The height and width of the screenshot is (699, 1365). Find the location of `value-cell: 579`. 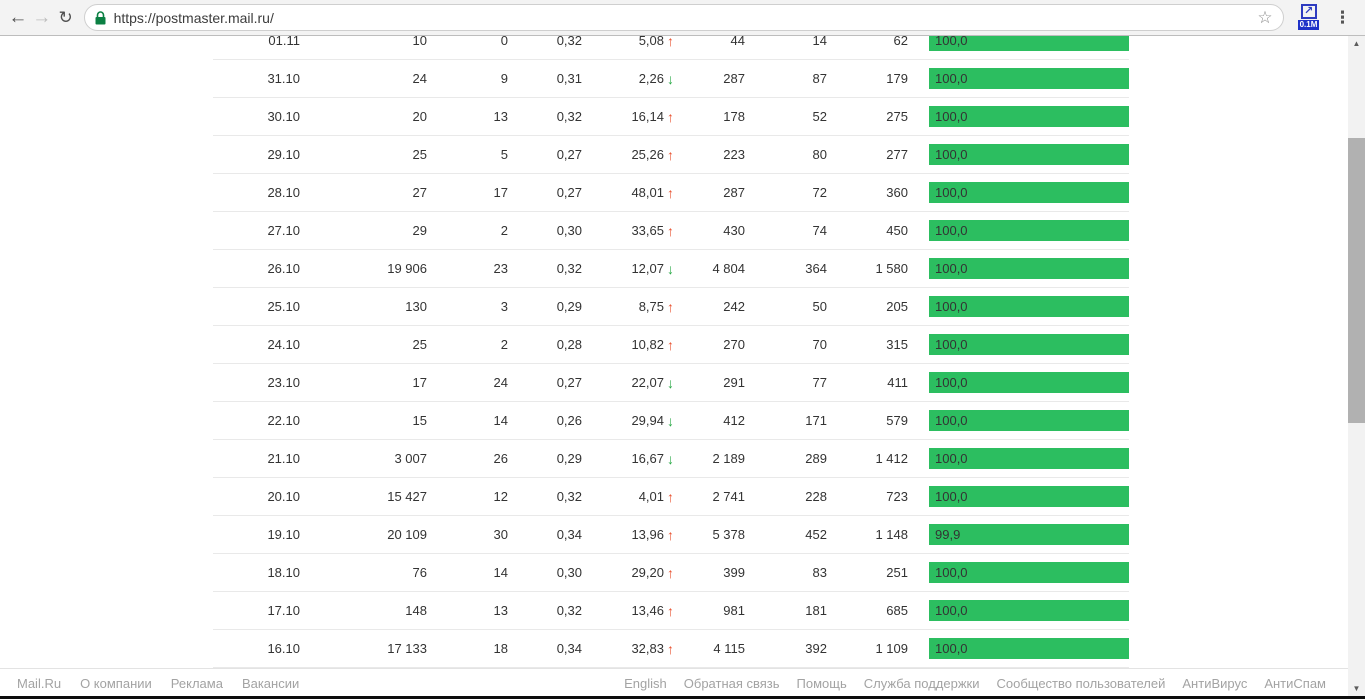

value-cell: 579 is located at coordinates (897, 420).